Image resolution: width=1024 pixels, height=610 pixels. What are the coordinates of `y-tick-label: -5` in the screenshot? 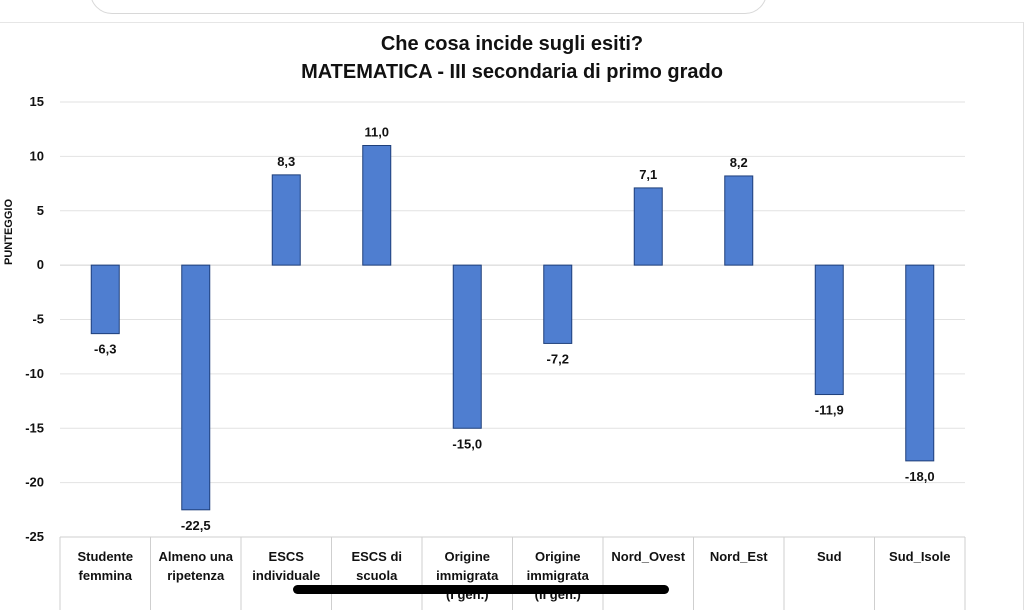 It's located at (38, 319).